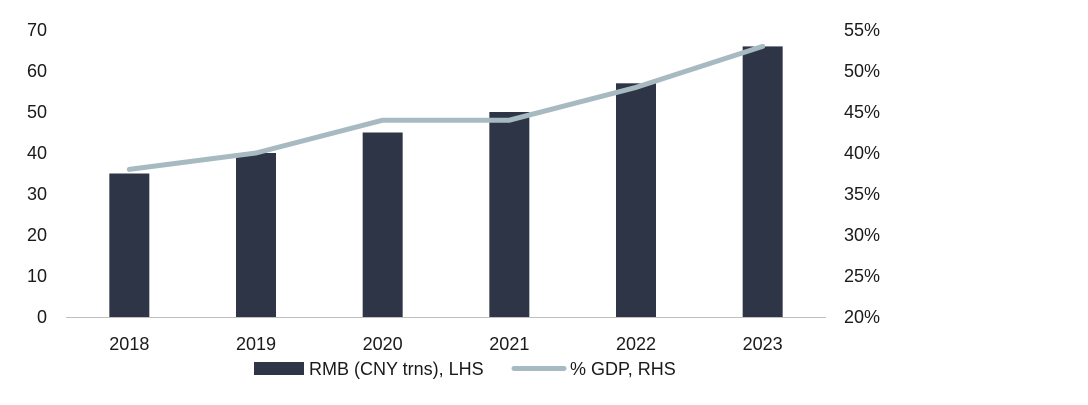 Image resolution: width=1088 pixels, height=405 pixels. What do you see at coordinates (862, 153) in the screenshot?
I see `right-axis-tick-label: 40%` at bounding box center [862, 153].